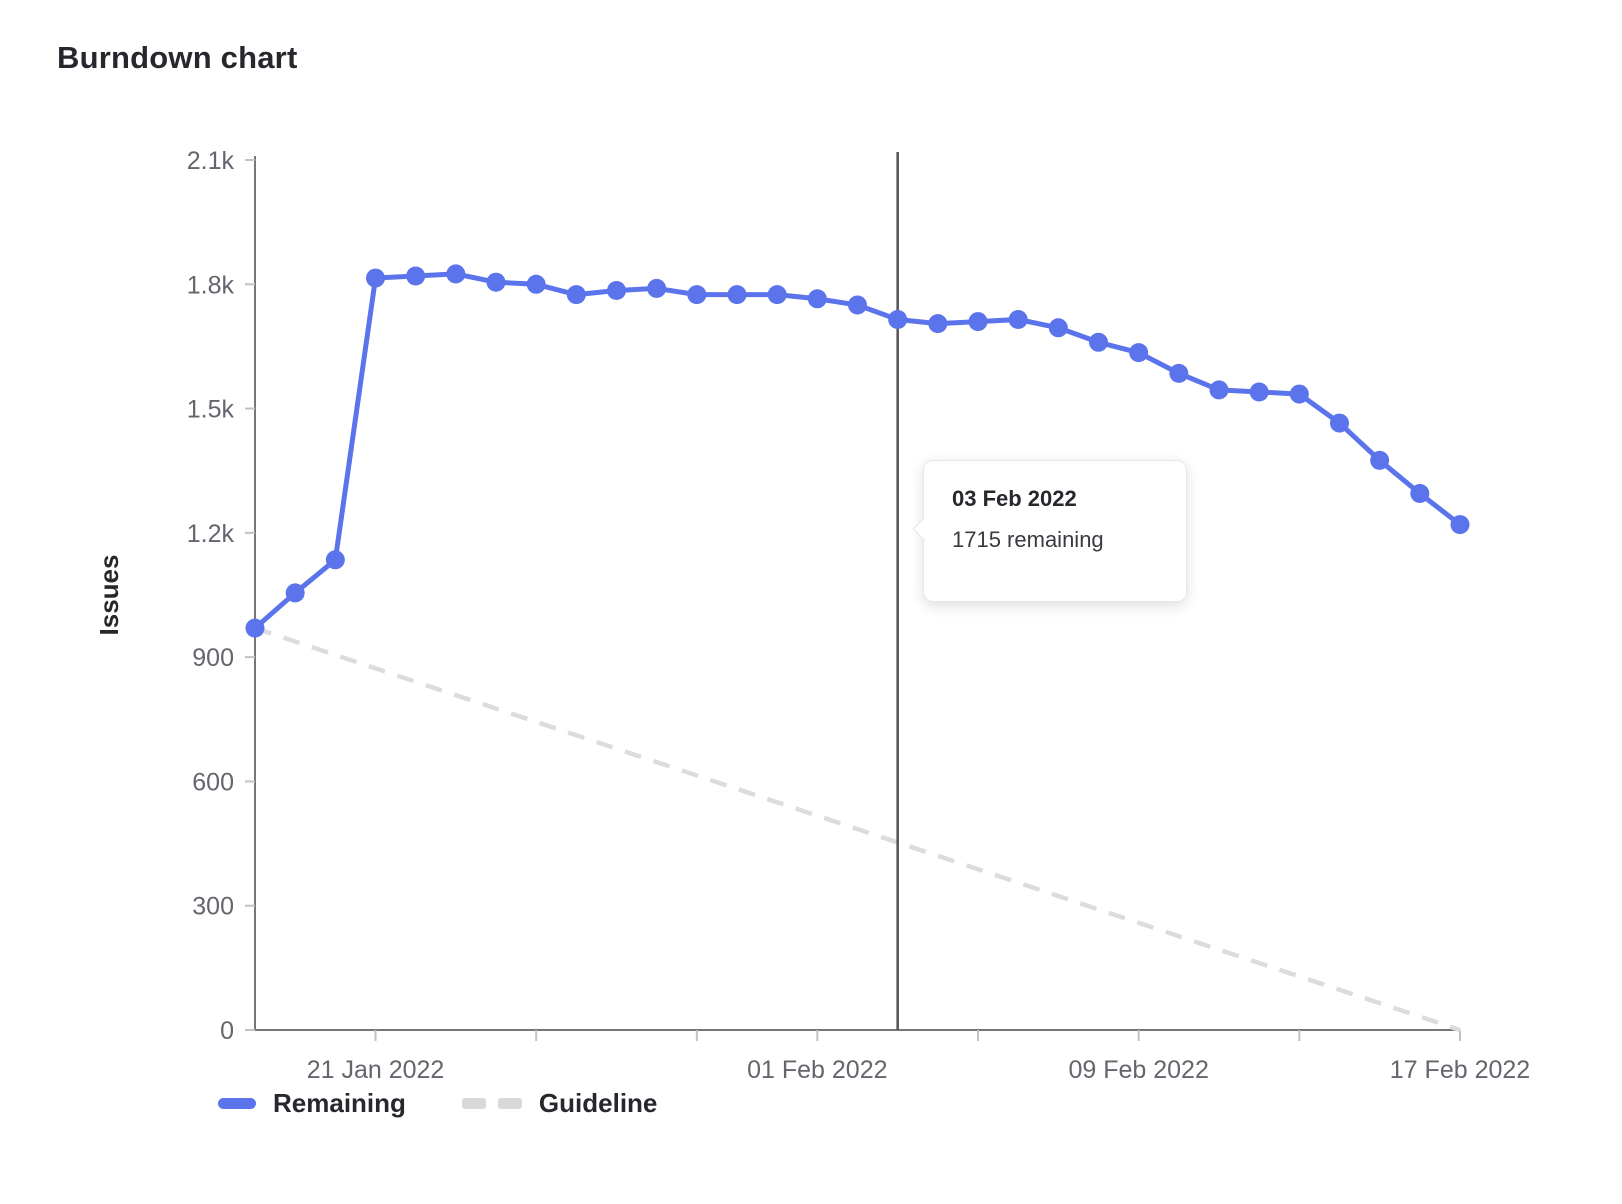 This screenshot has width=1622, height=1204. I want to click on y-axis-title: Issues, so click(109, 595).